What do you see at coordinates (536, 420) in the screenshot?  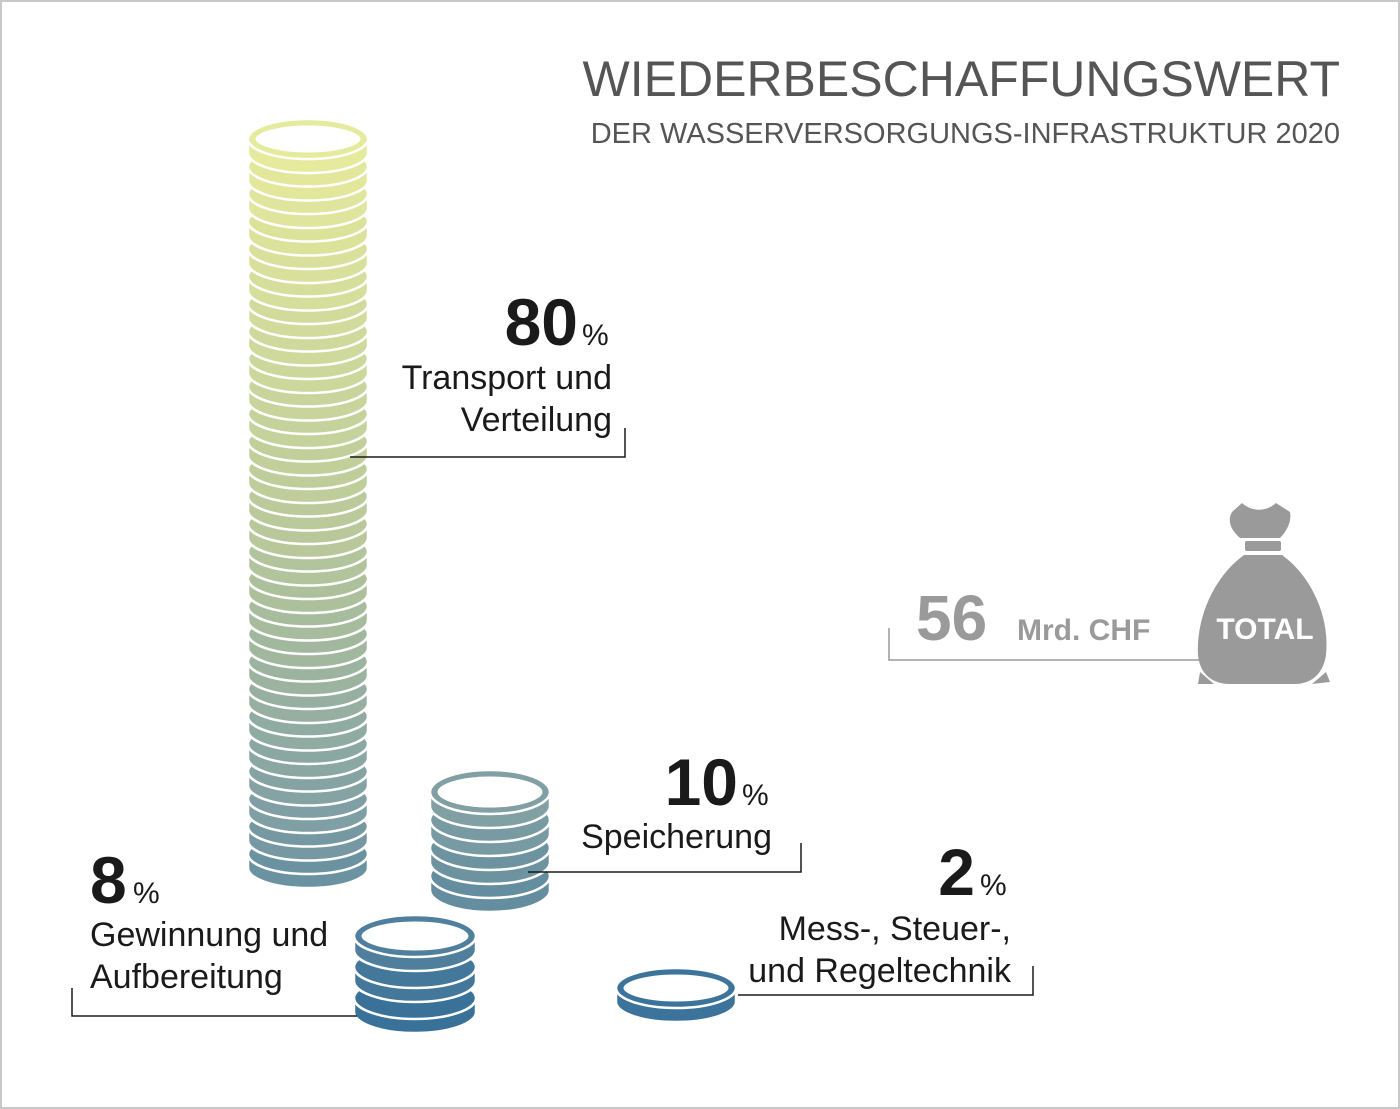 I see `category-label-line2: Verteilung` at bounding box center [536, 420].